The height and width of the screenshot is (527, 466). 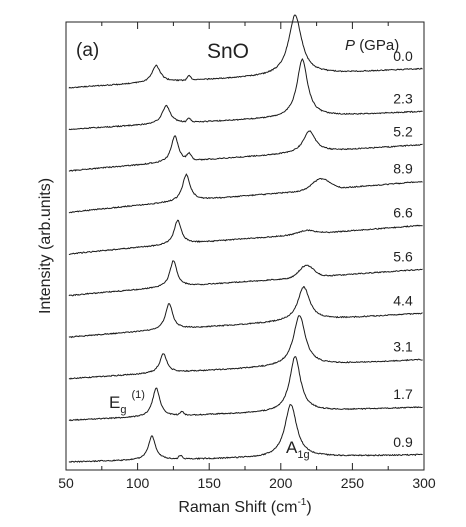 I want to click on pressure-labels: 0.0 2.3 5.2 8.9 6.6 5.6 4.4 3.1 1.7 0.9, so click(x=403, y=249).